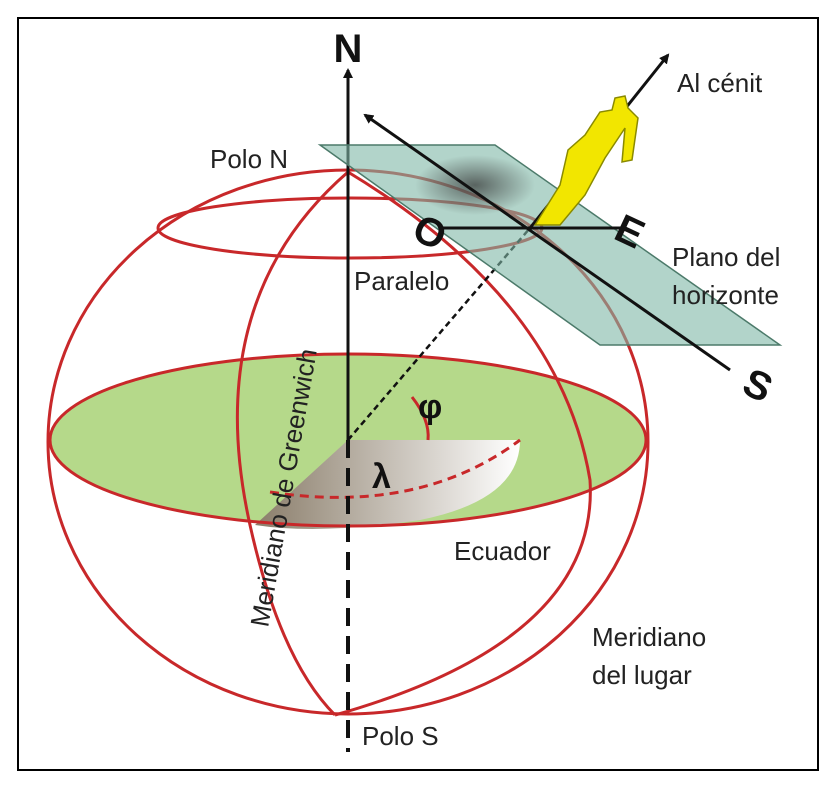  I want to click on latitude-label: φ, so click(430, 407).